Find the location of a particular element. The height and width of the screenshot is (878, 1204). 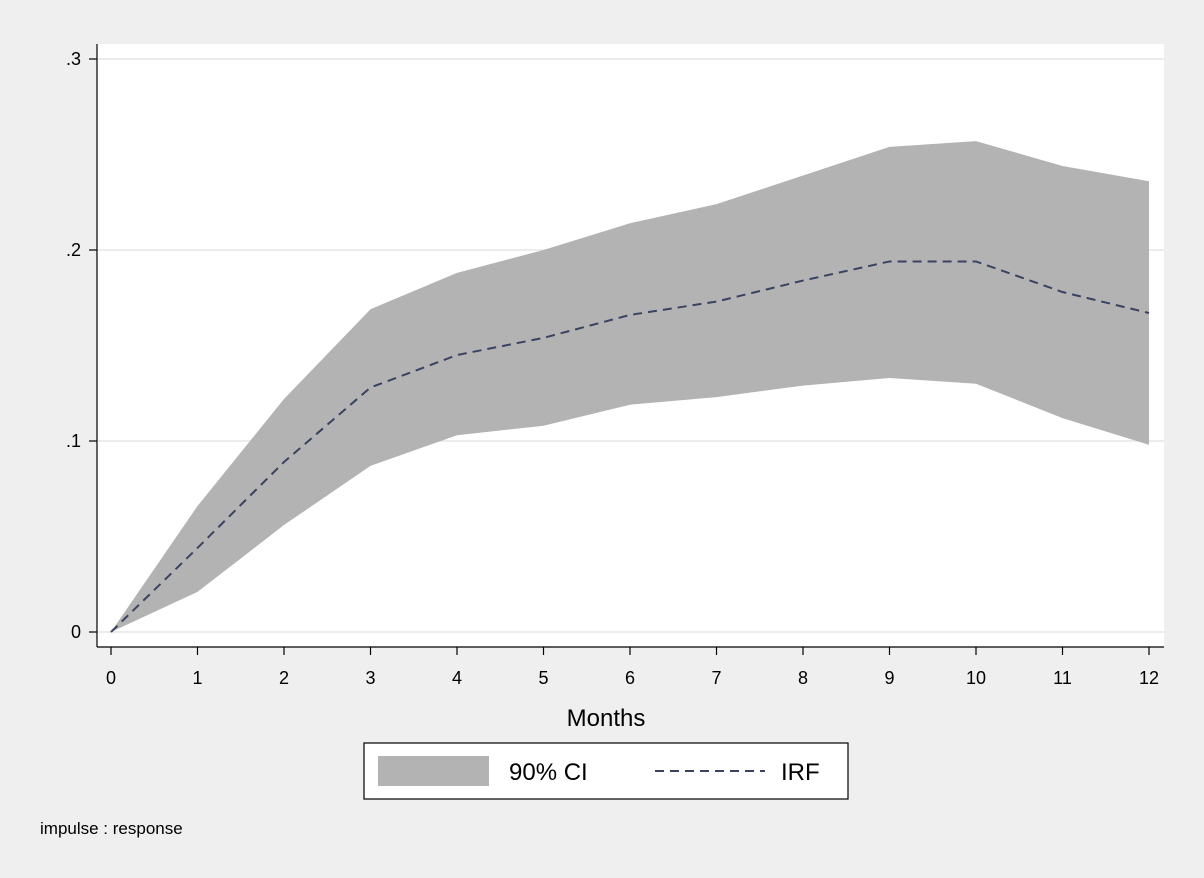

x-tick-label-0: 0 is located at coordinates (111, 678).